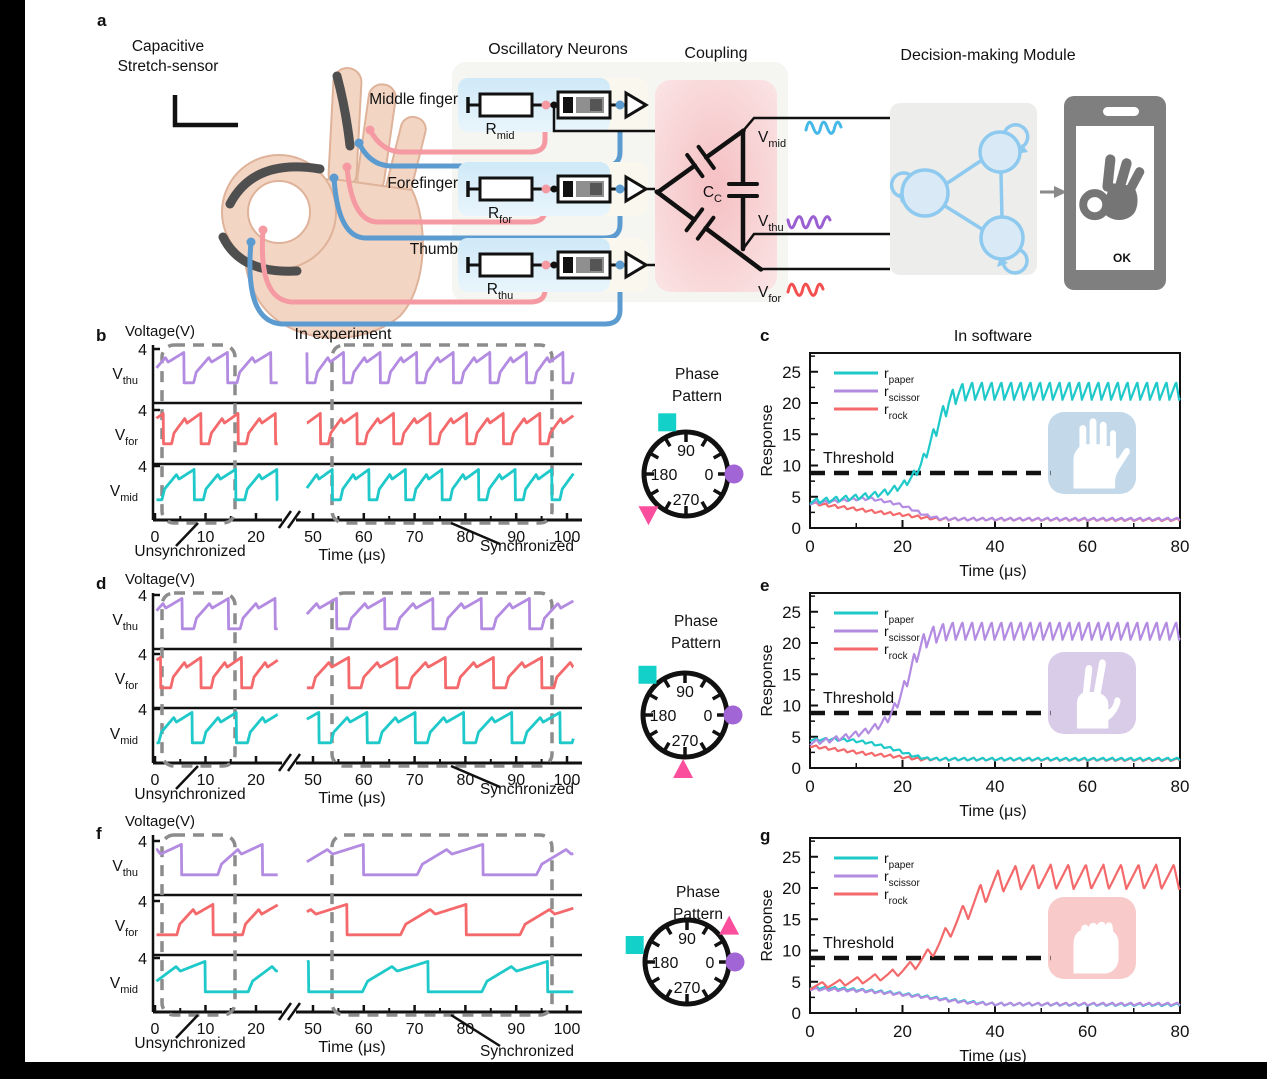  What do you see at coordinates (791, 706) in the screenshot?
I see `y-tick-label: 10` at bounding box center [791, 706].